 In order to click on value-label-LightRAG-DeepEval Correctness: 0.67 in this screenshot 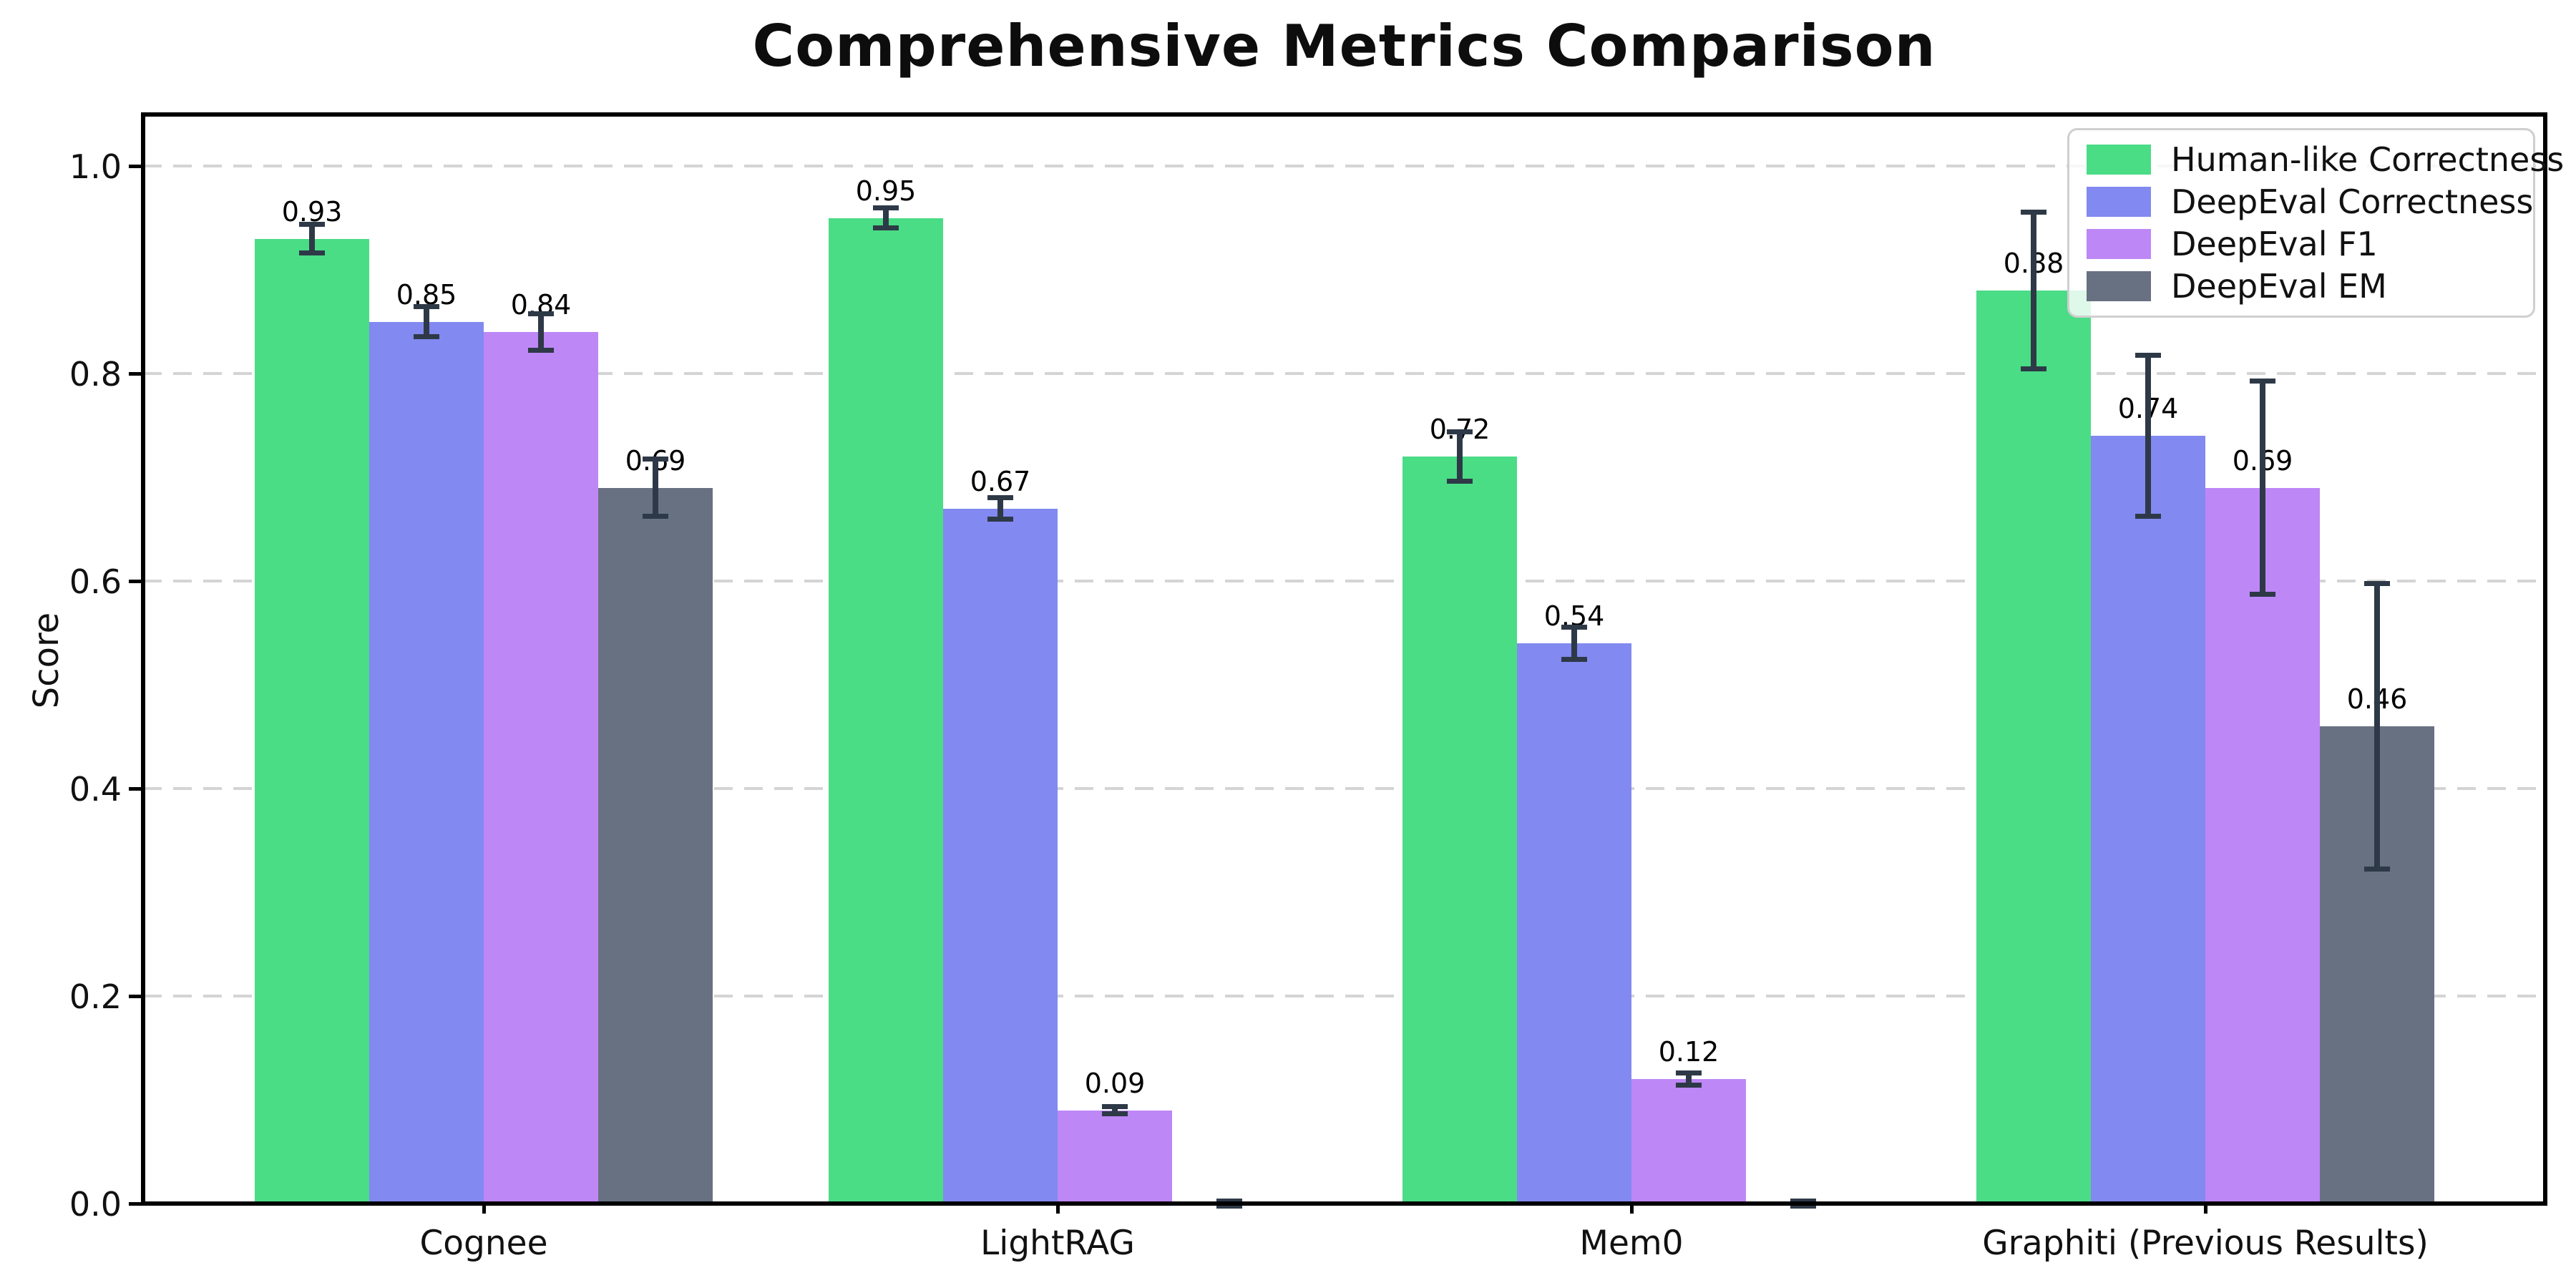, I will do `click(1000, 481)`.